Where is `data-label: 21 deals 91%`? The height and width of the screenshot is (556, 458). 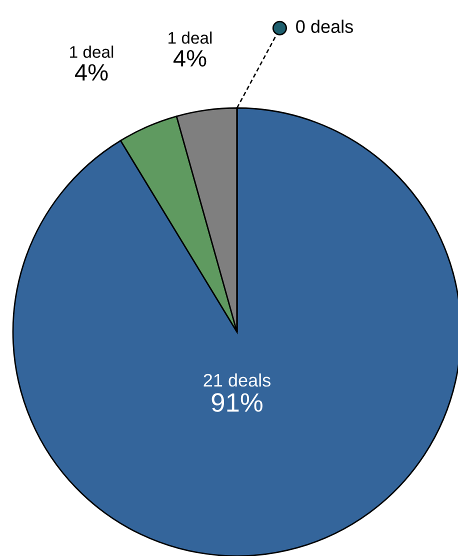
data-label: 21 deals 91% is located at coordinates (237, 392).